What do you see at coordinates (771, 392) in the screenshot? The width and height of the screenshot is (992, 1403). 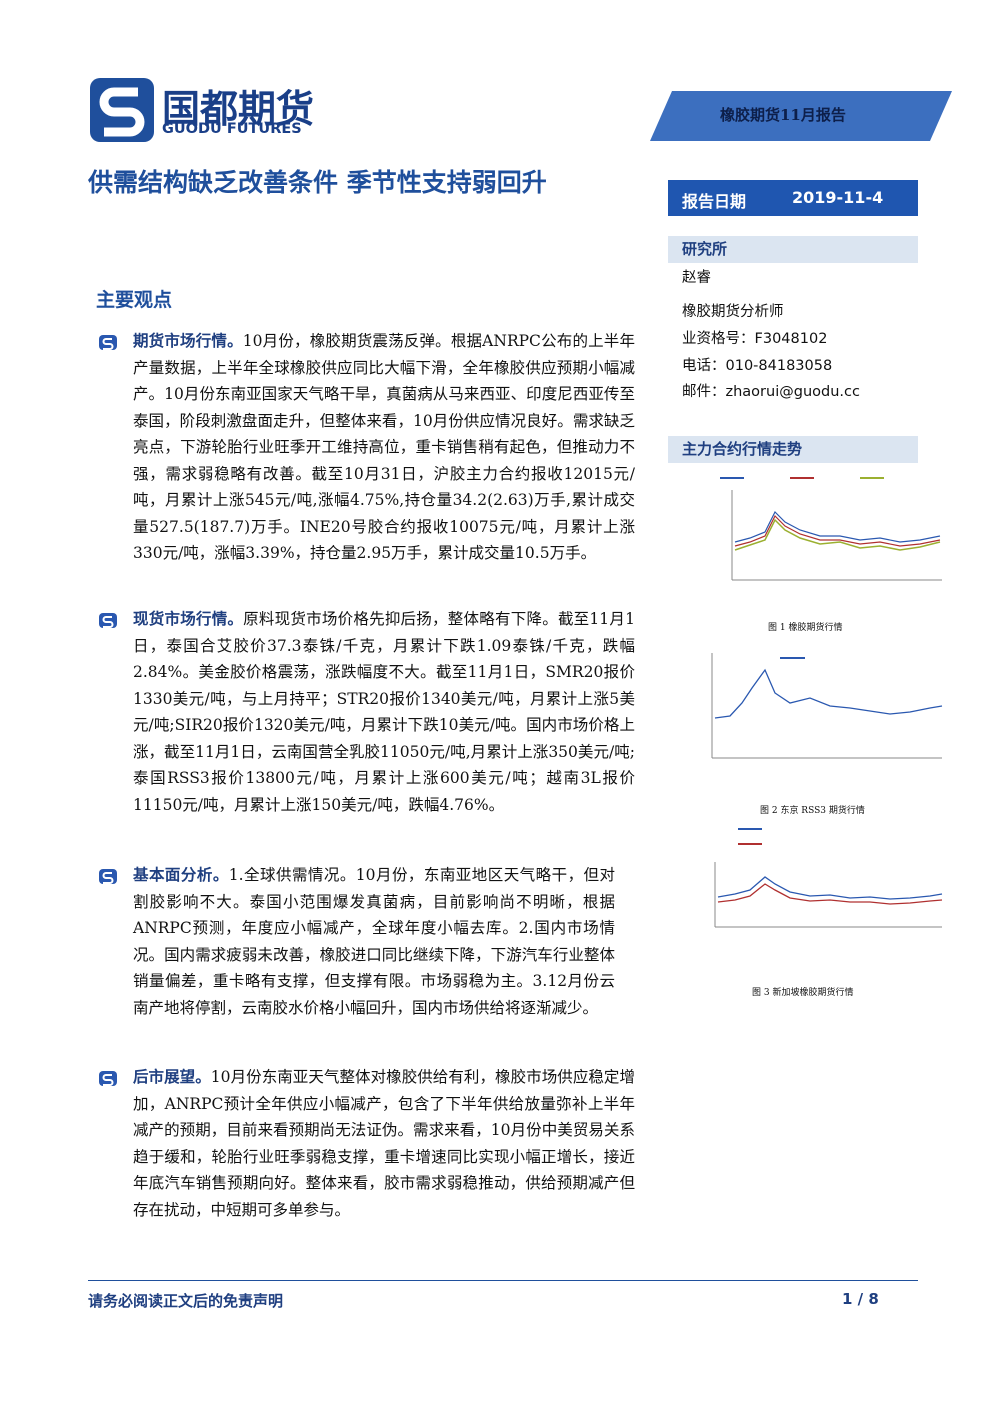 I see `email: 邮件：zhaorui@guodu.cc` at bounding box center [771, 392].